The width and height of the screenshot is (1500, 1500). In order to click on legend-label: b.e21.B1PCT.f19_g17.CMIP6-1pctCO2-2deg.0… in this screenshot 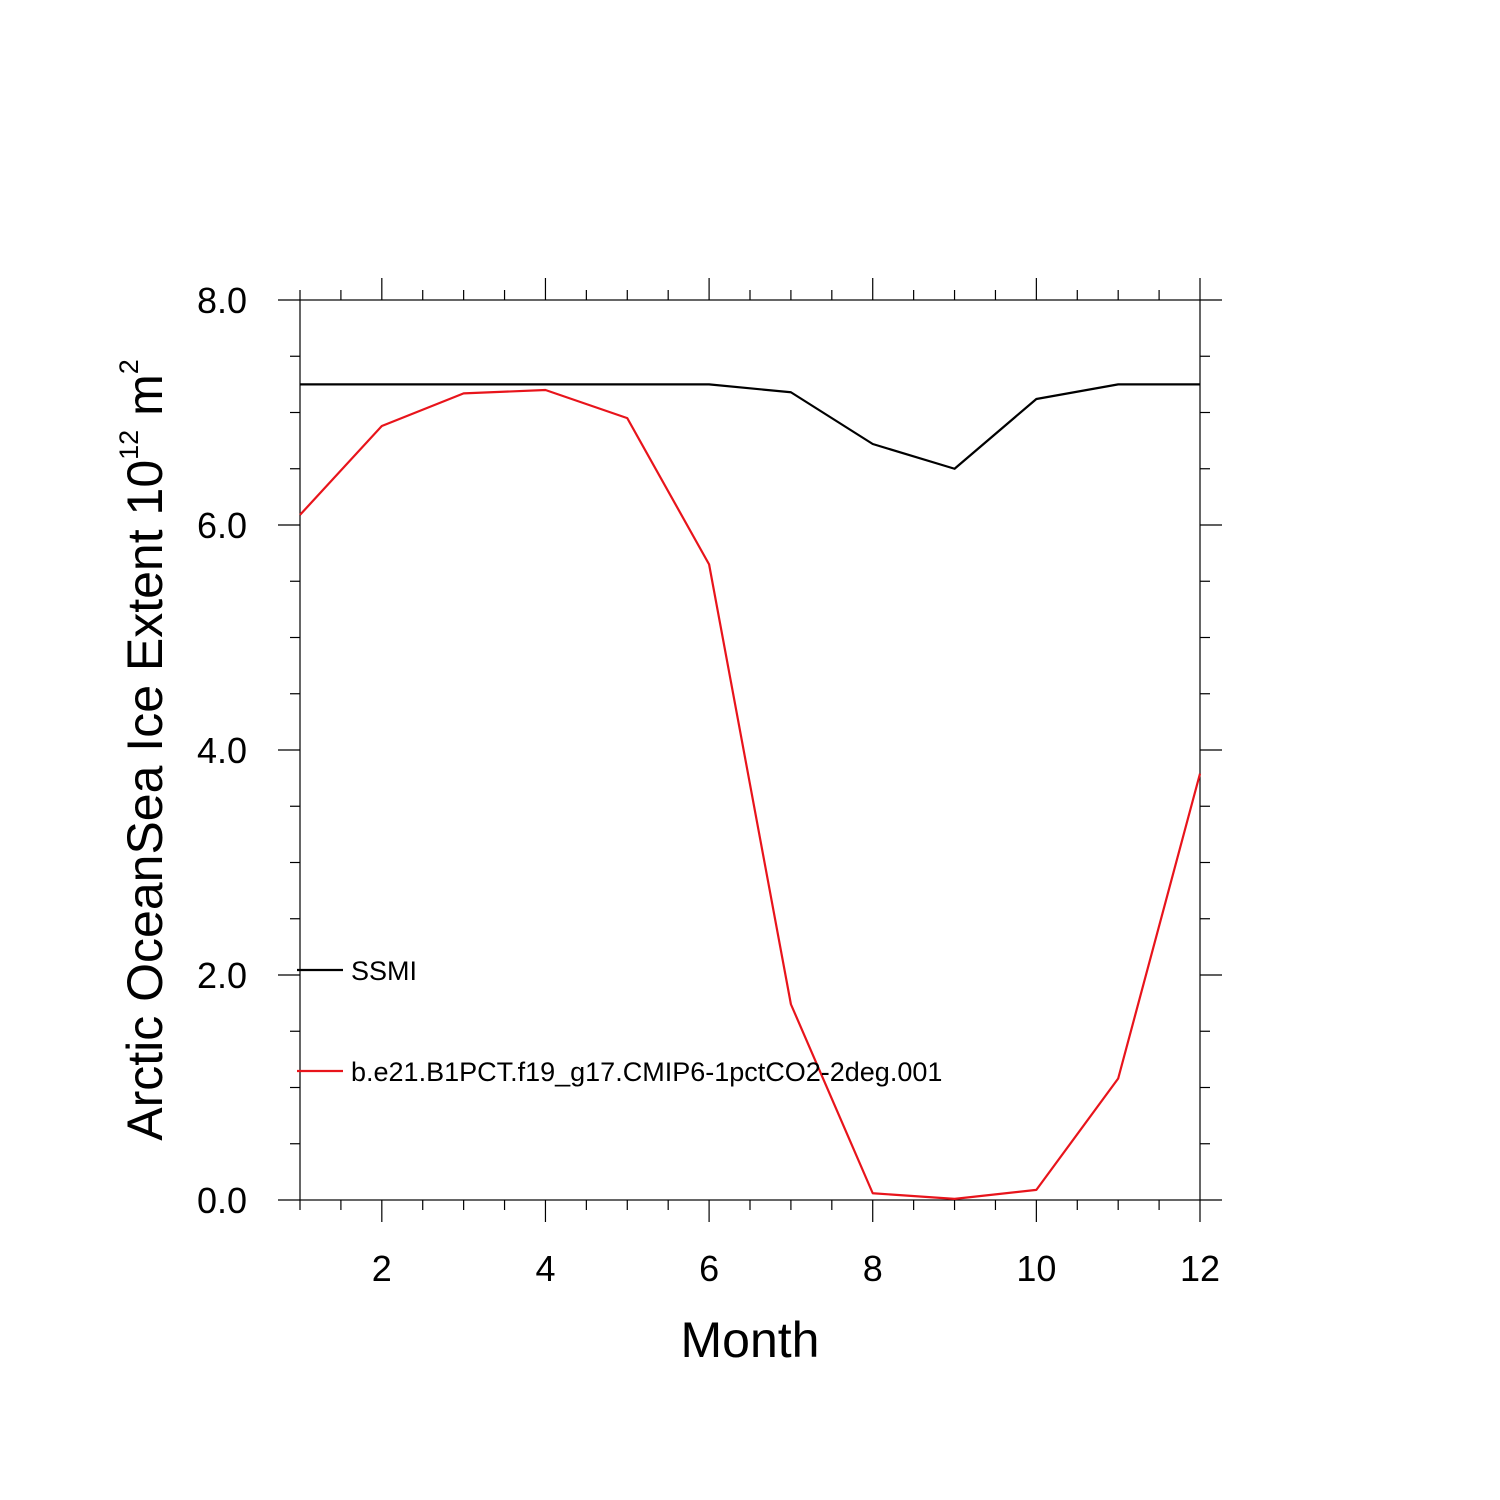, I will do `click(646, 1072)`.